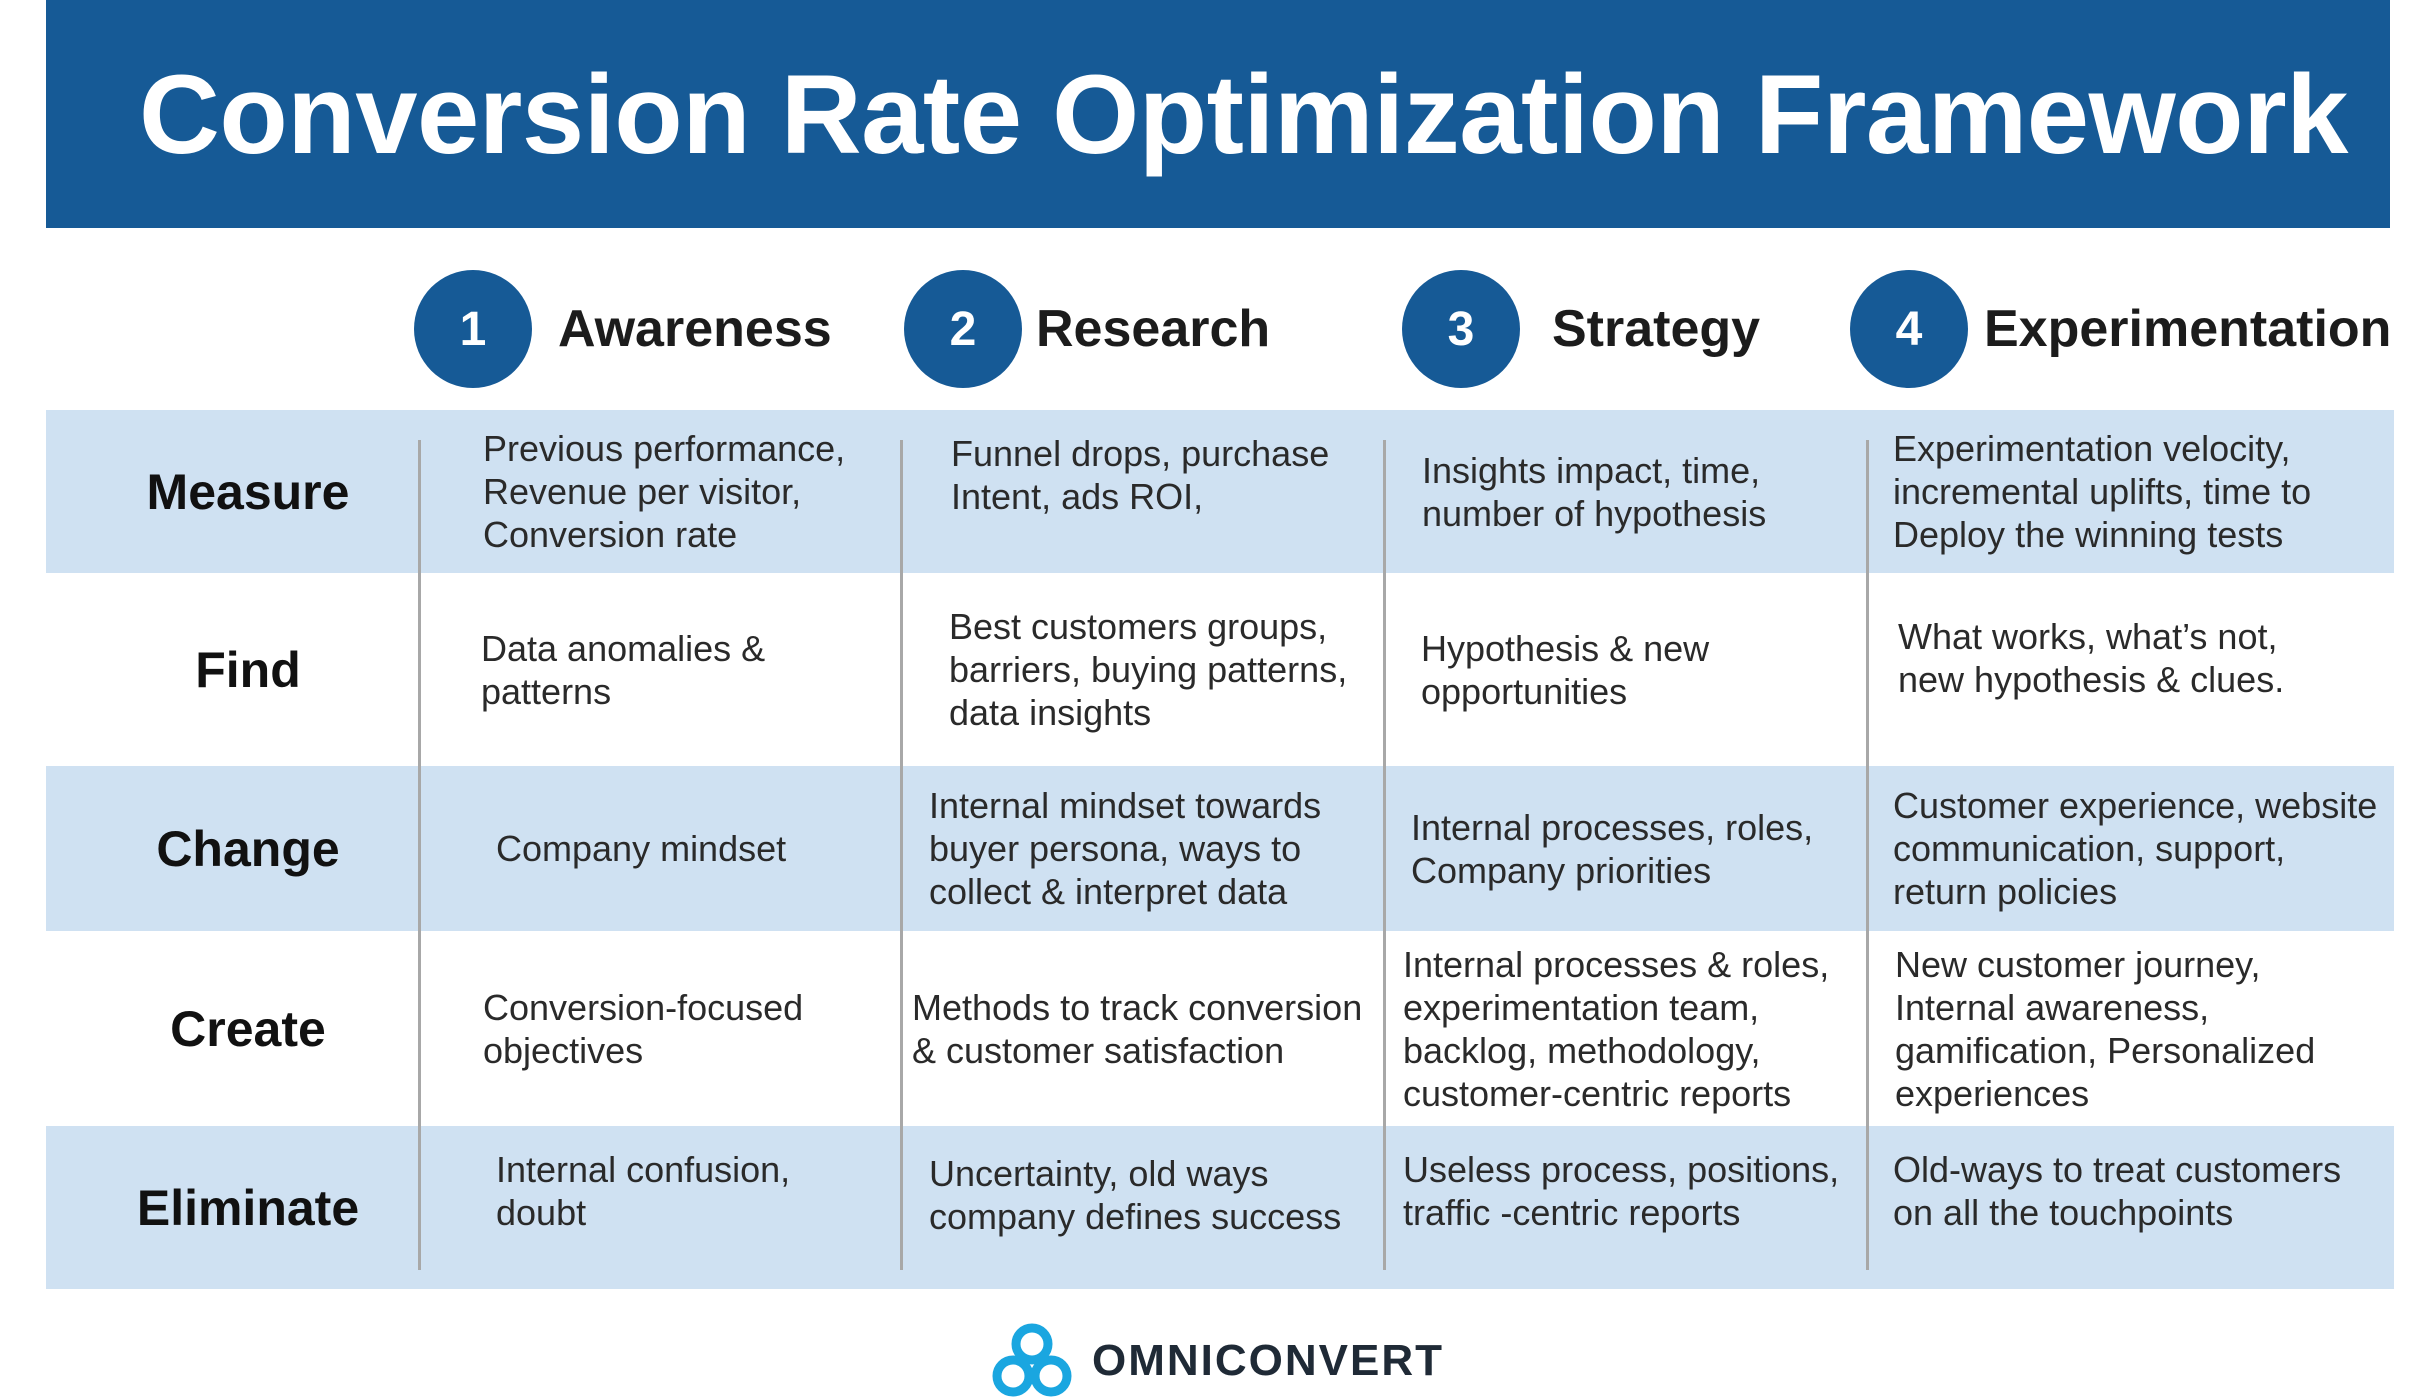 This screenshot has height=1400, width=2433. Describe the element at coordinates (1268, 1360) in the screenshot. I see `logo-text: OMNICONVERT` at that location.